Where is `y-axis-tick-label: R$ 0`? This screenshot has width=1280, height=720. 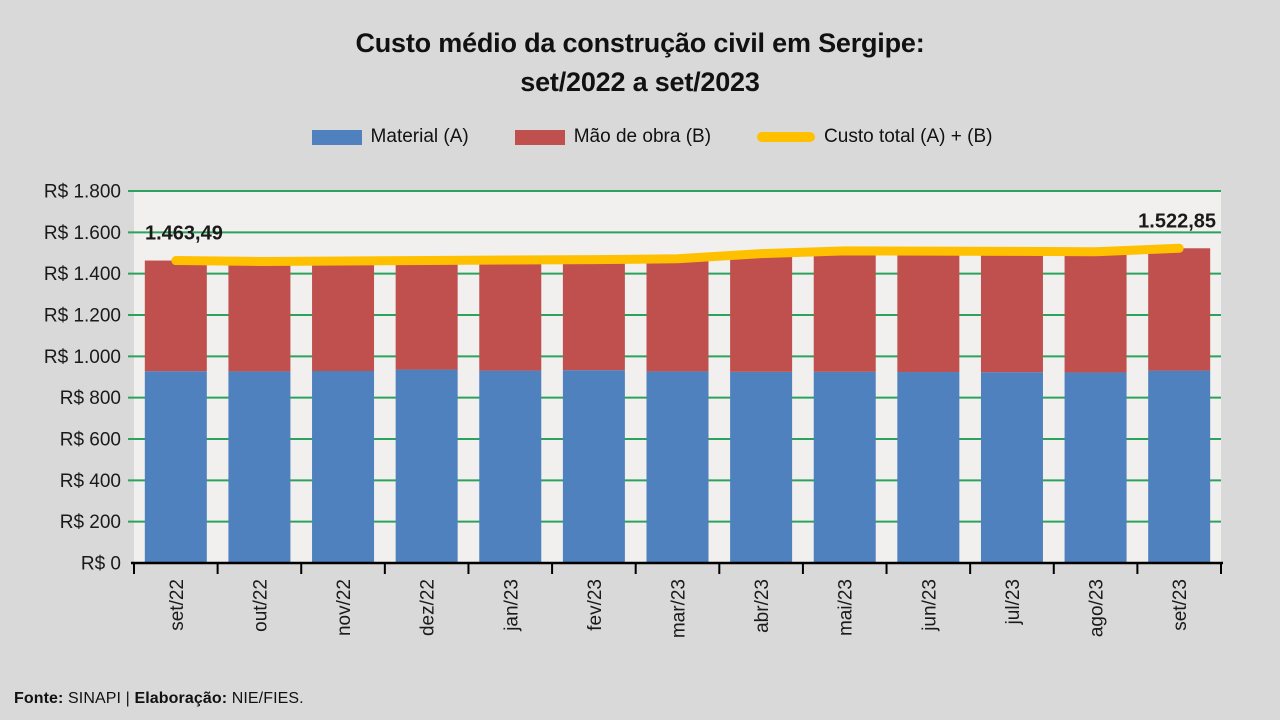
y-axis-tick-label: R$ 0 is located at coordinates (101, 564).